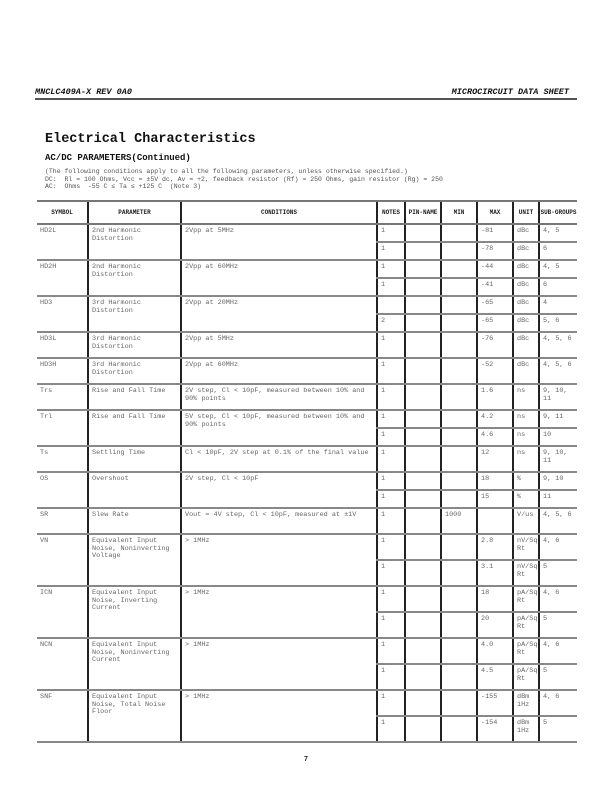 Image resolution: width=612 pixels, height=792 pixels. What do you see at coordinates (494, 729) in the screenshot?
I see `max-cell: -154` at bounding box center [494, 729].